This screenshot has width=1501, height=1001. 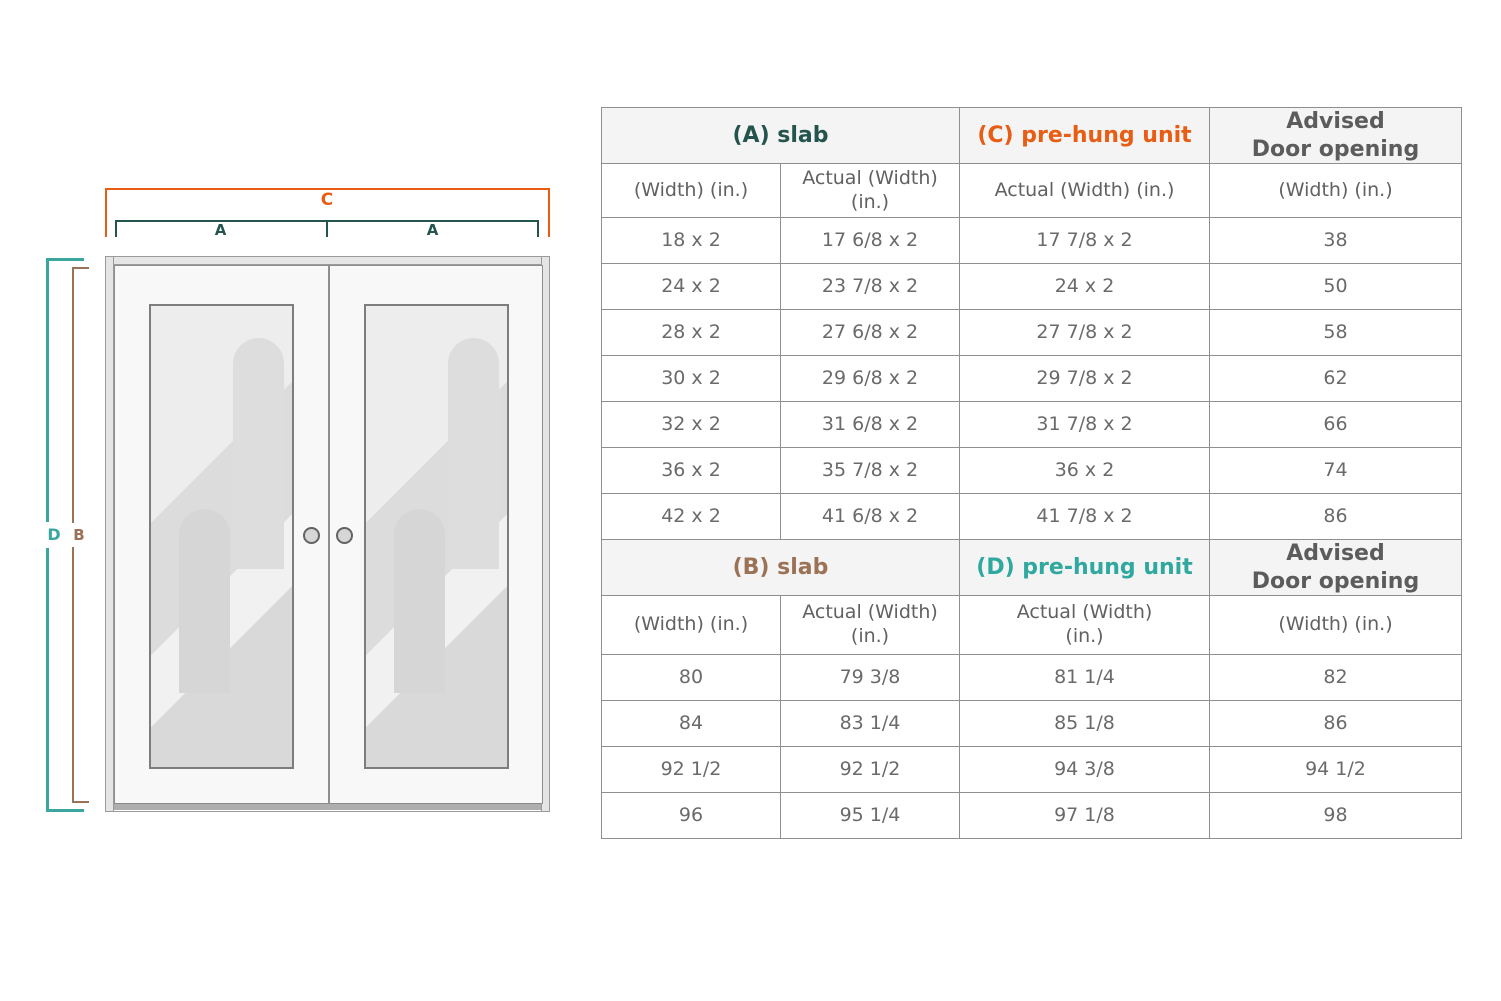 What do you see at coordinates (1084, 378) in the screenshot?
I see `table-cell: 29 7/8 x 2` at bounding box center [1084, 378].